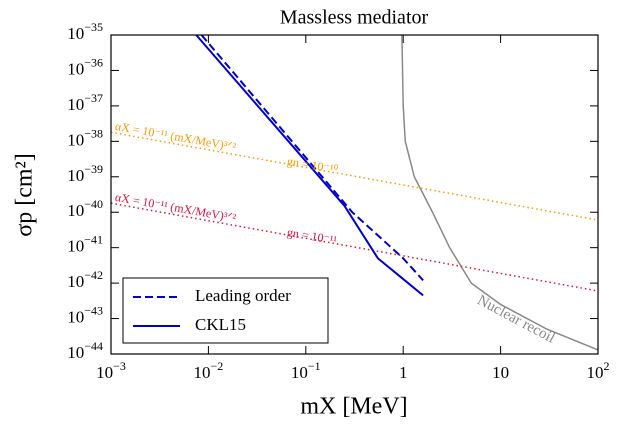 The height and width of the screenshot is (430, 621). I want to click on y-tick-label: 10−44, so click(85, 350).